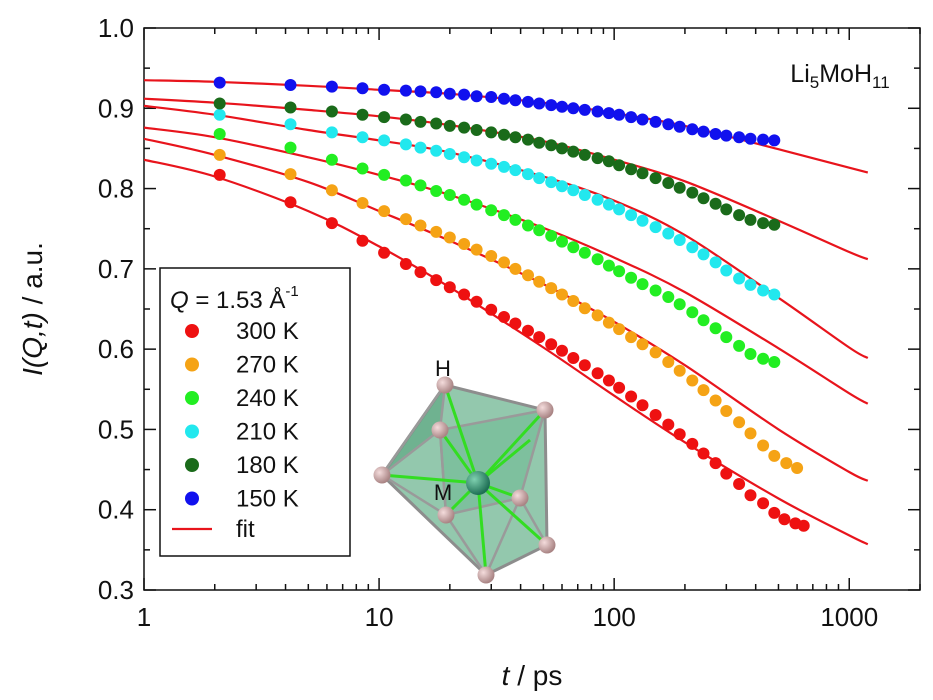 Image resolution: width=933 pixels, height=700 pixels. What do you see at coordinates (532, 675) in the screenshot?
I see `x-axis-label: t / ps` at bounding box center [532, 675].